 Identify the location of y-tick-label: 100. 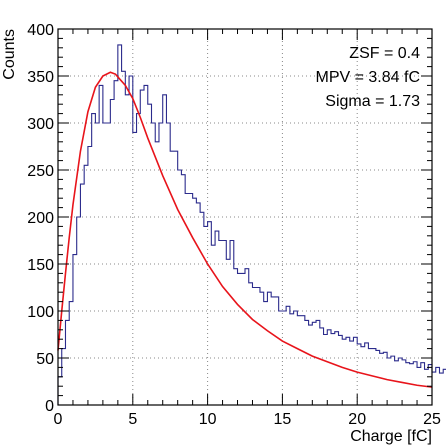
(40, 312).